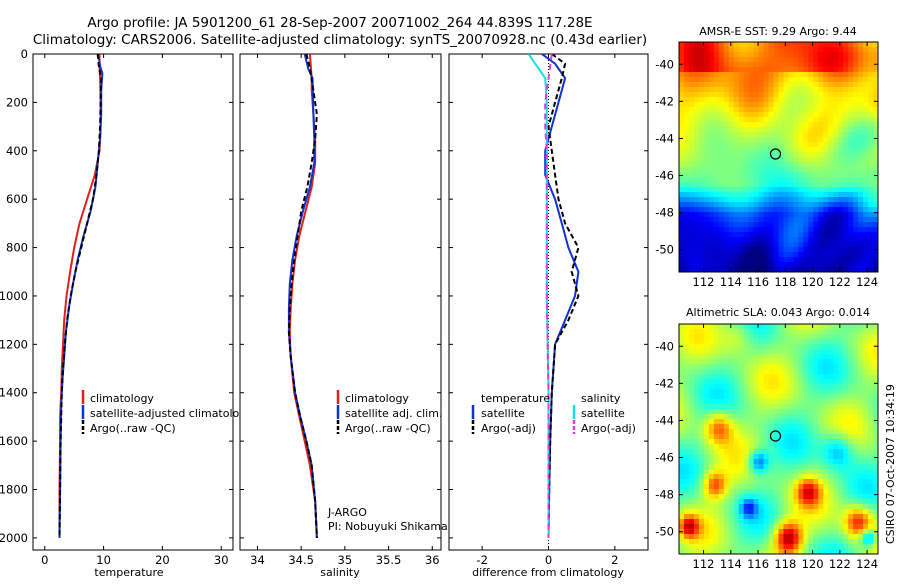 The height and width of the screenshot is (584, 900). I want to click on sla-heatmap, so click(778, 439).